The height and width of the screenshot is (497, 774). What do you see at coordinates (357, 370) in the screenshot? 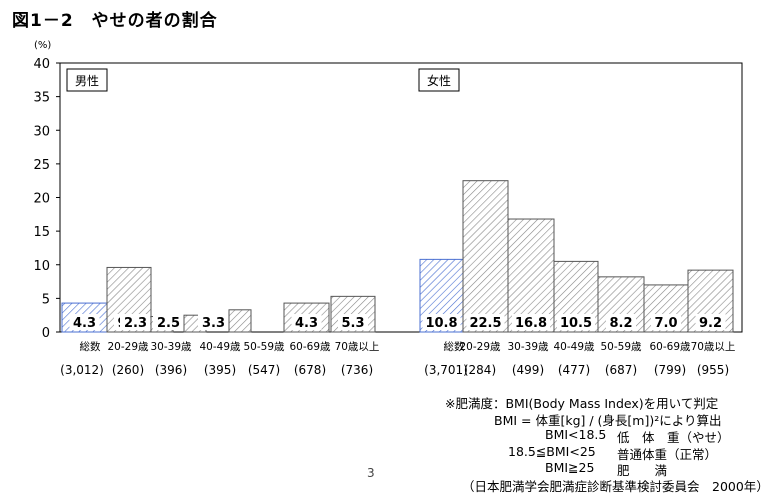
I see `sample-size-label: (736)` at bounding box center [357, 370].